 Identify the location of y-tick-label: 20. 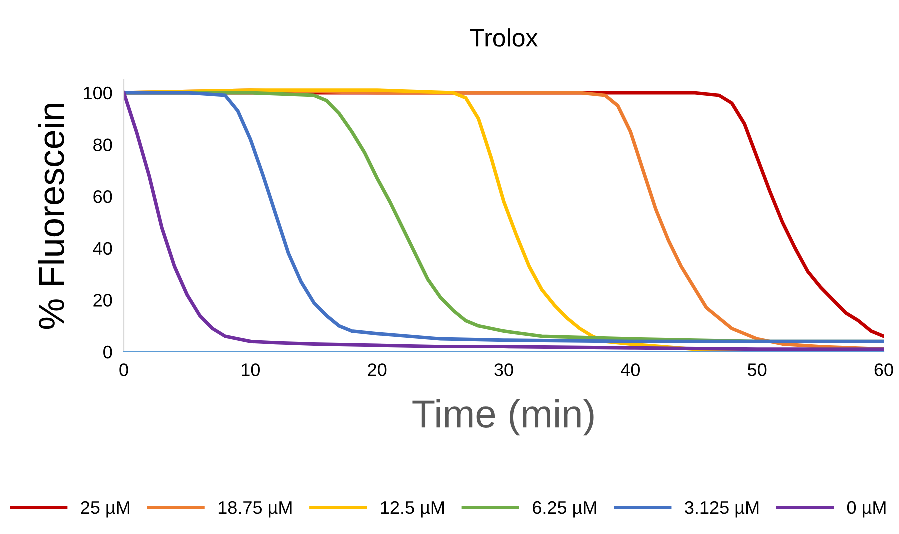
(103, 300).